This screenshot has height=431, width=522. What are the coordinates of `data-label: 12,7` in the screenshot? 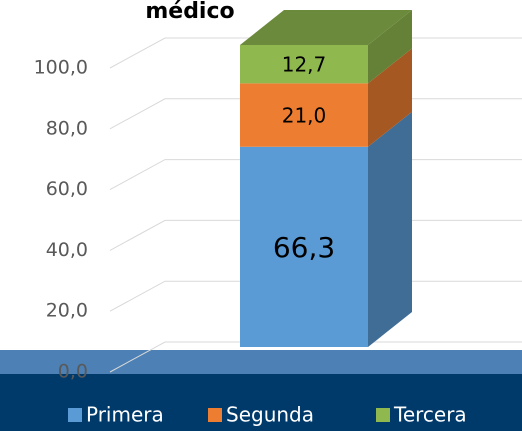 It's located at (304, 65).